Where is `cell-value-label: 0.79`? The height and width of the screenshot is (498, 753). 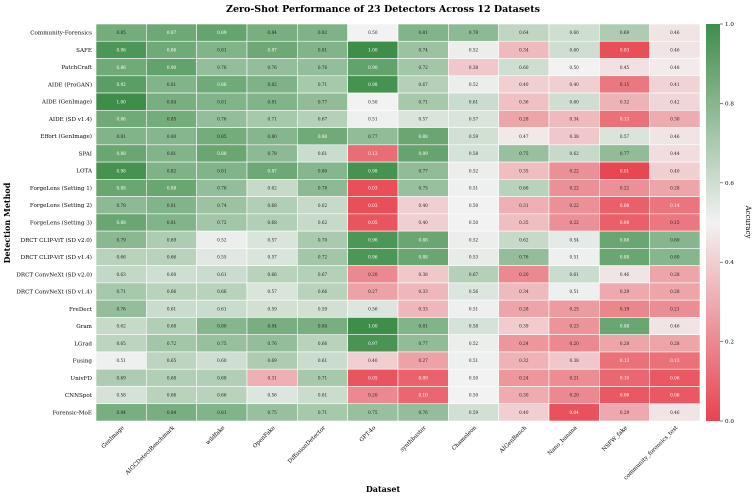 cell-value-label: 0.79 is located at coordinates (122, 239).